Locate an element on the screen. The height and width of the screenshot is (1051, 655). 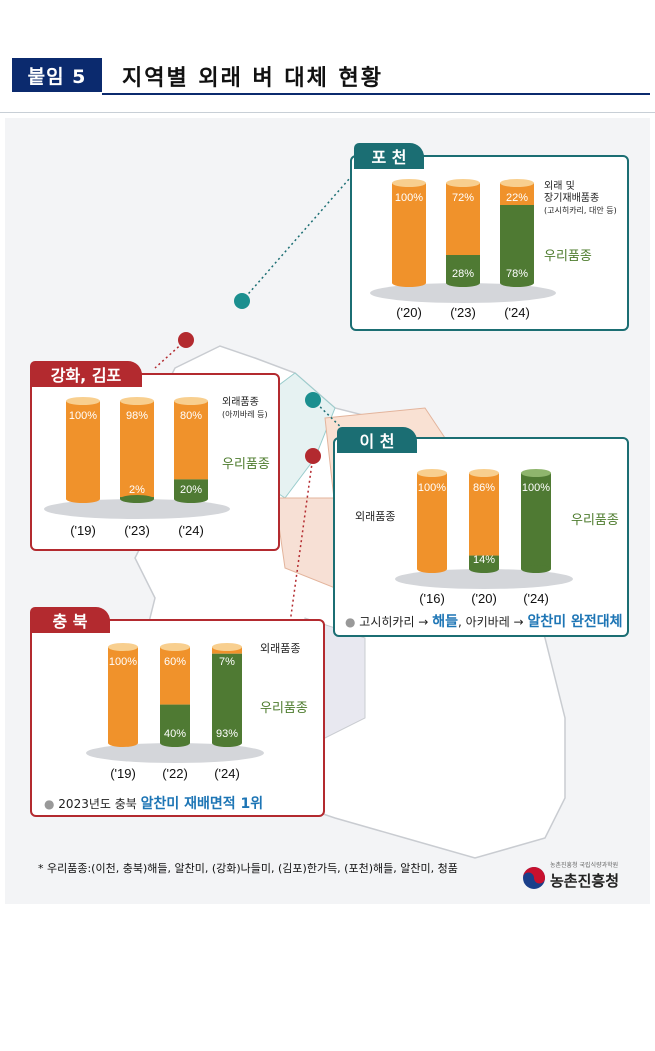
ministry-sub: 농촌진흥청 국립식량과학원 is located at coordinates (584, 865).